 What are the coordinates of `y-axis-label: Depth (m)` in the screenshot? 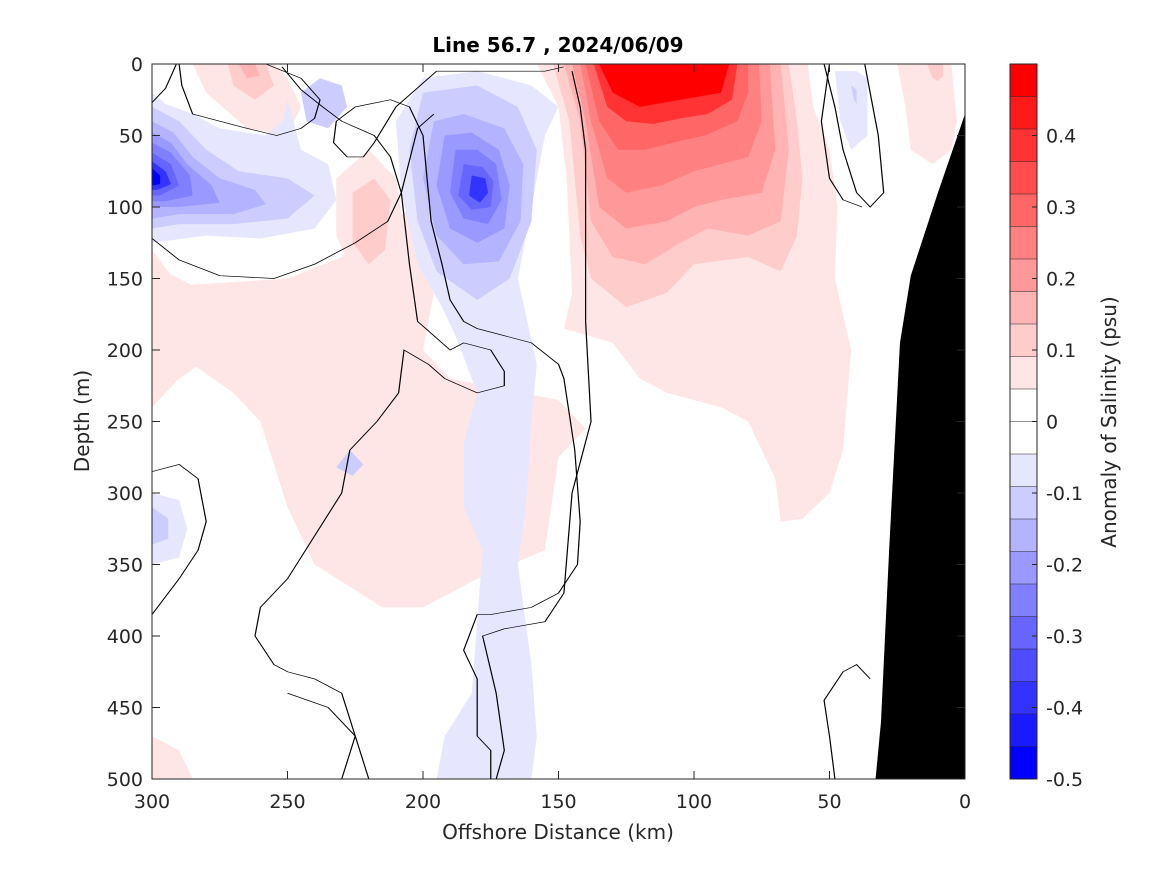 It's located at (82, 421).